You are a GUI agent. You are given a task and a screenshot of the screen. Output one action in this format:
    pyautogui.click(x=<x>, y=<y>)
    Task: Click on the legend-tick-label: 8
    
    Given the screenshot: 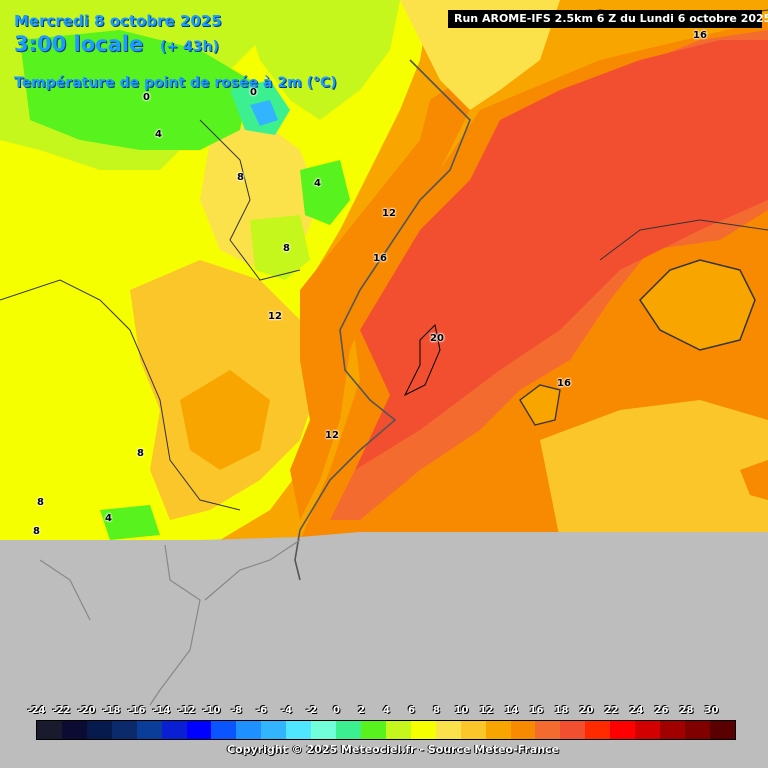 What is the action you would take?
    pyautogui.click(x=436, y=710)
    